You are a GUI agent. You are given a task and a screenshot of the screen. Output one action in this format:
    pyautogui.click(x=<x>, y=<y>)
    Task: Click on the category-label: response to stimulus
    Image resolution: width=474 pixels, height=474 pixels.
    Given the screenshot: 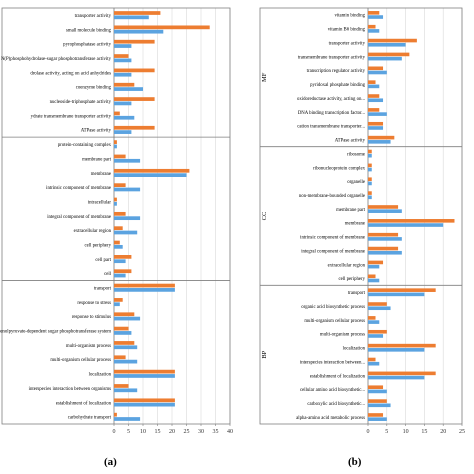 What is the action you would take?
    pyautogui.click(x=91, y=317)
    